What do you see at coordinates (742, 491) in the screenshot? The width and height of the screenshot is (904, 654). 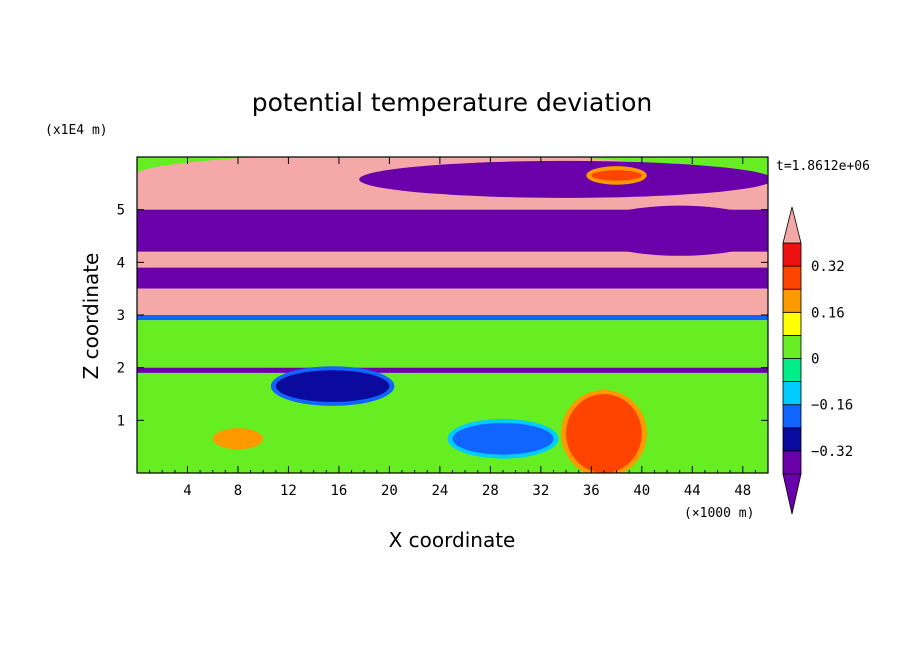 I see `x-tick-label: 48` at bounding box center [742, 491].